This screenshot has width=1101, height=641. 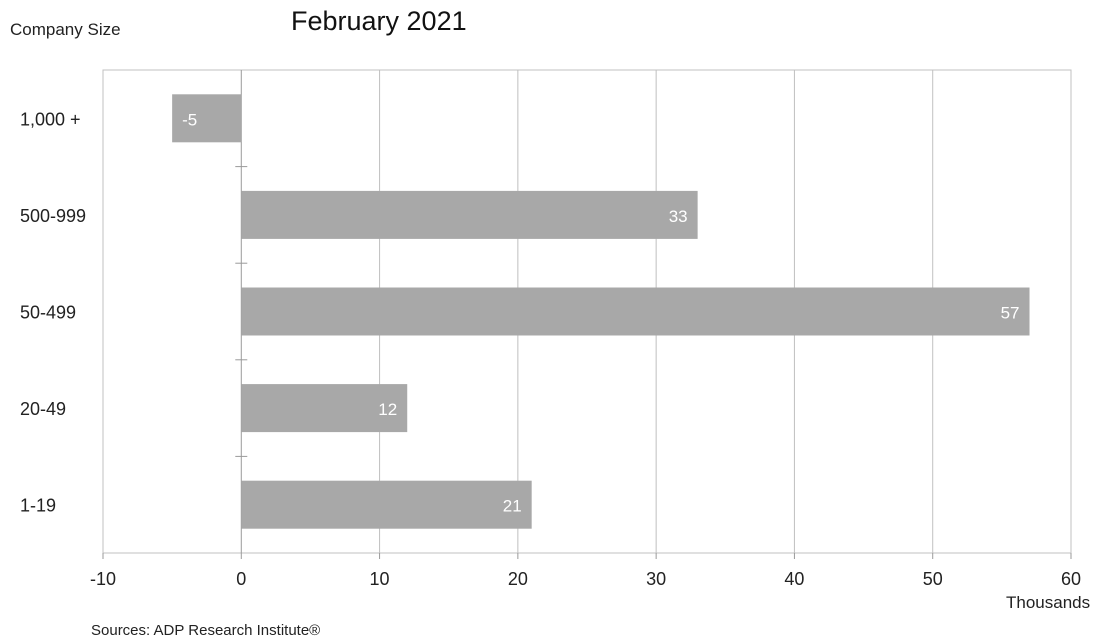 I want to click on bar-data-label: 33, so click(x=678, y=216).